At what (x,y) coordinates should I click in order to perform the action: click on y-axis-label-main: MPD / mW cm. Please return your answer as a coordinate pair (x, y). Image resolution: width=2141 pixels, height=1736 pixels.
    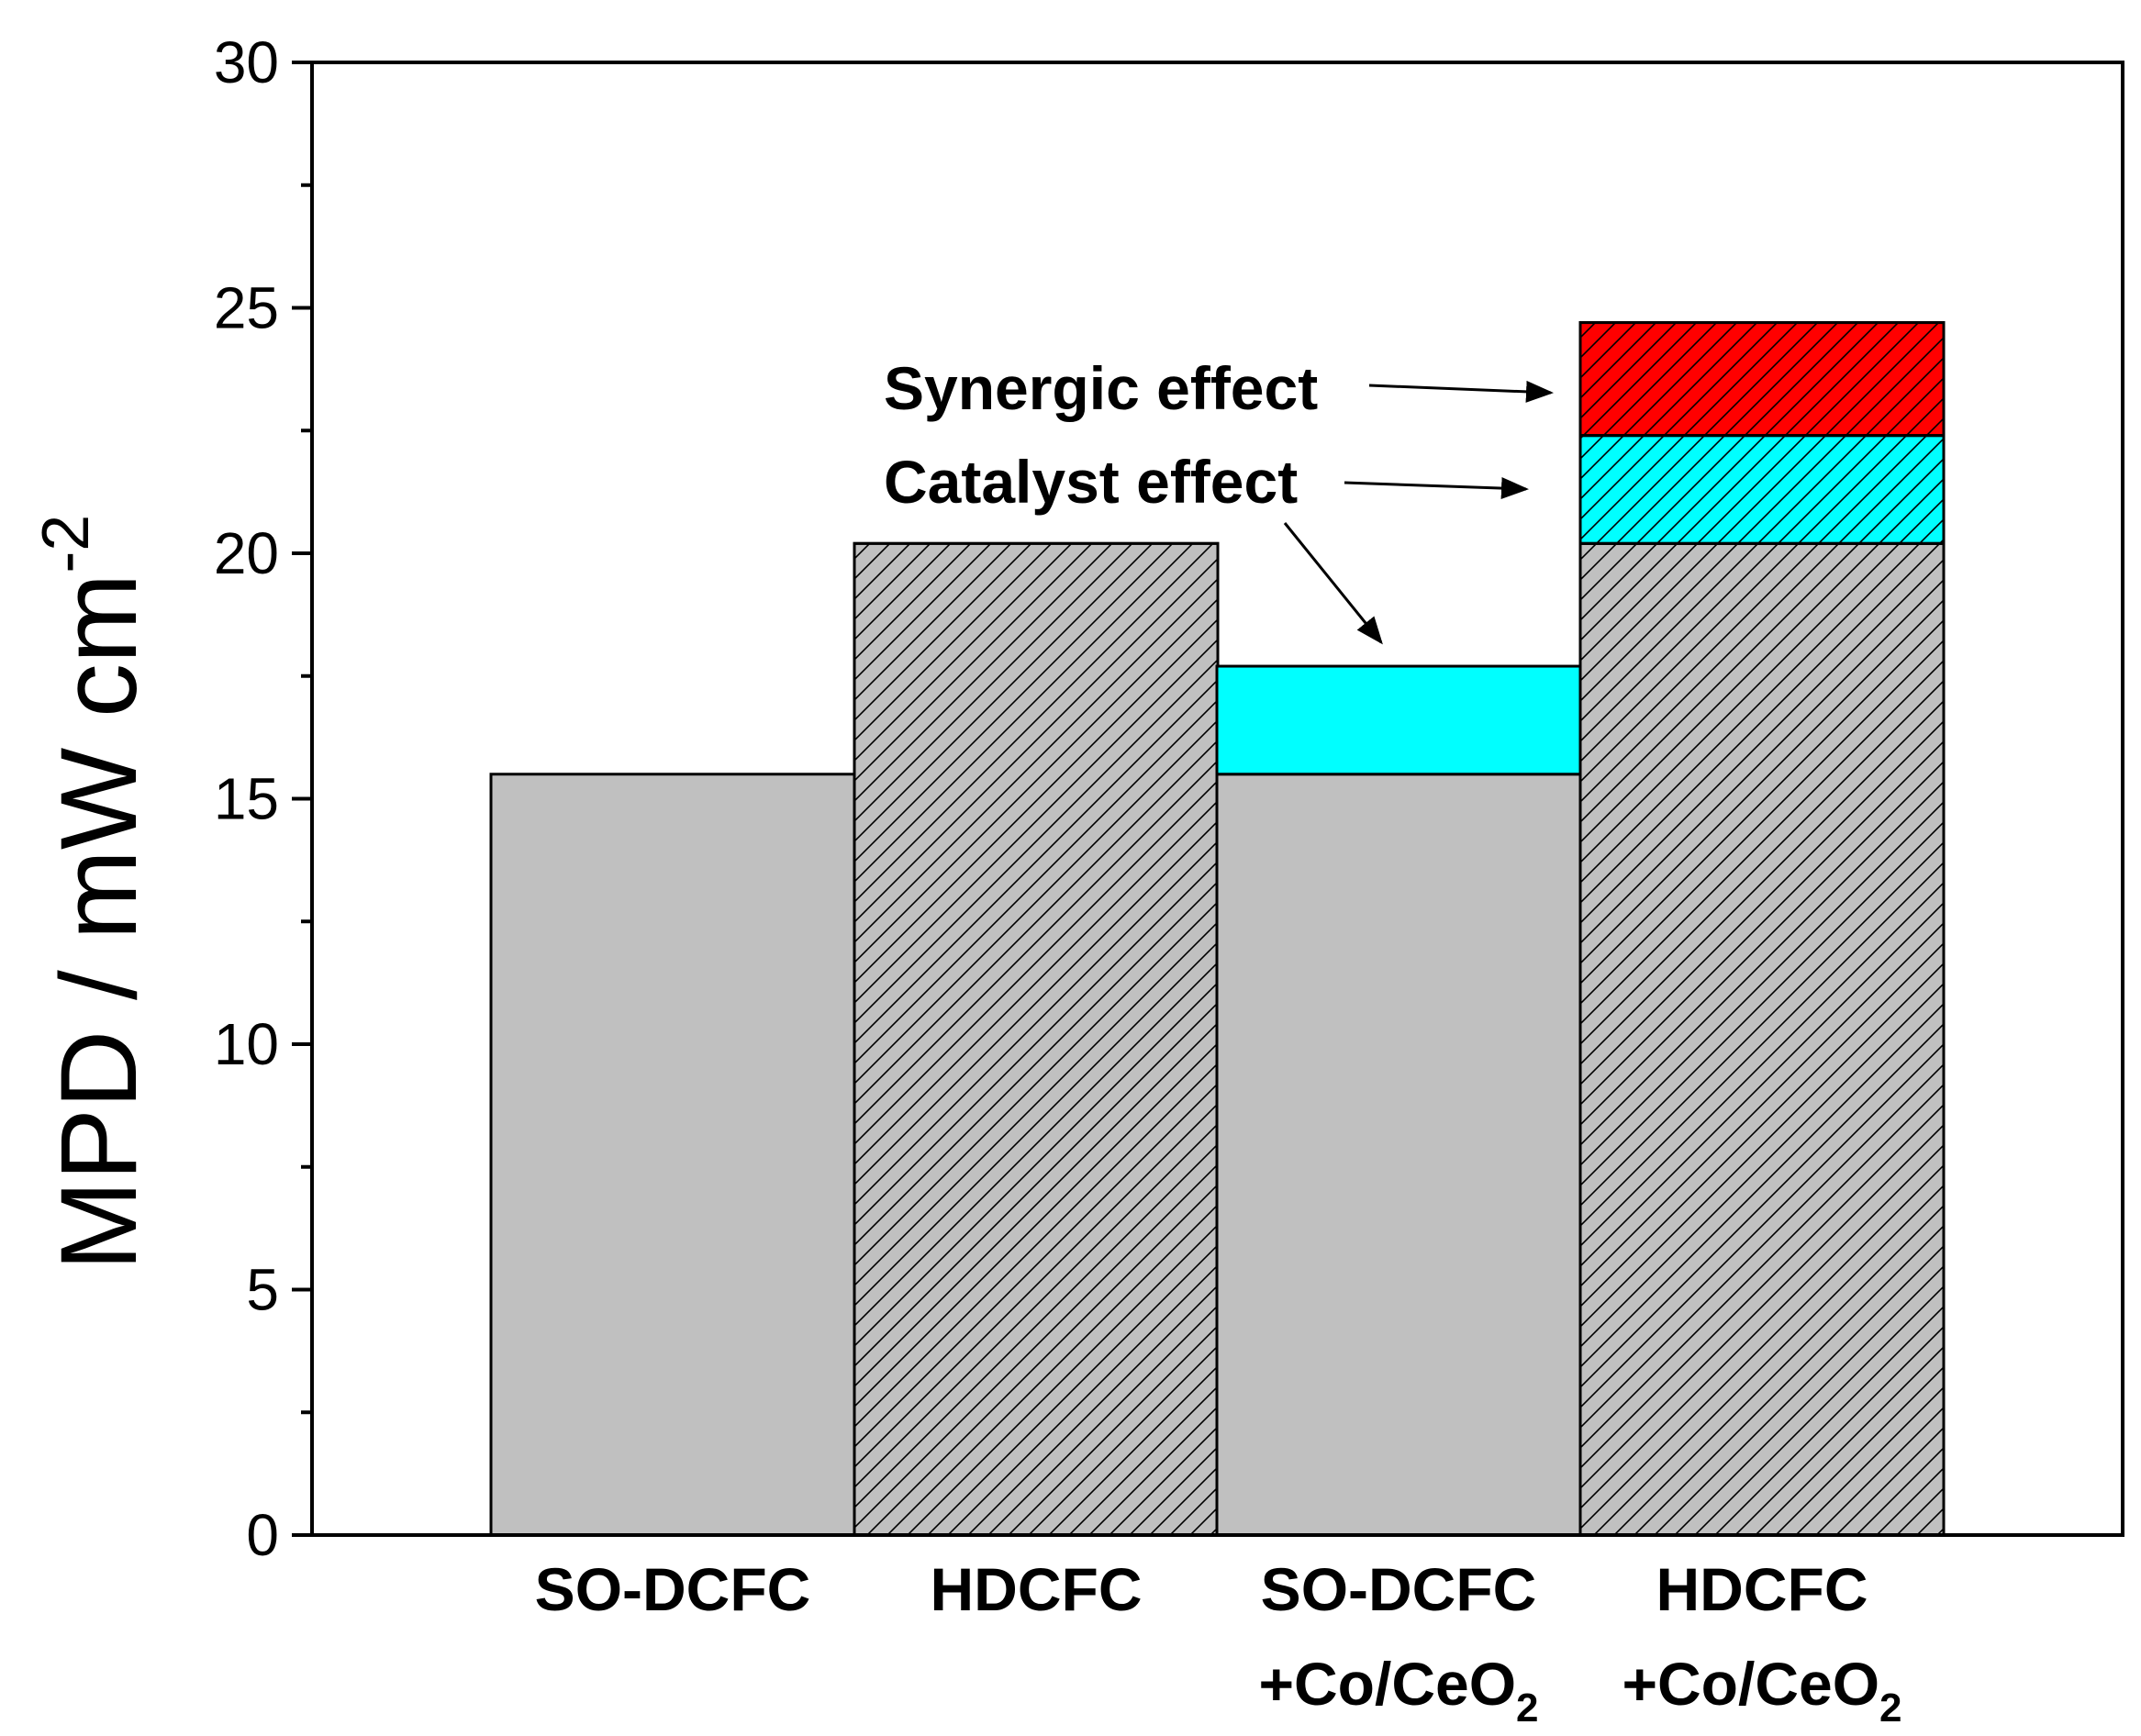
    Looking at the image, I should click on (99, 922).